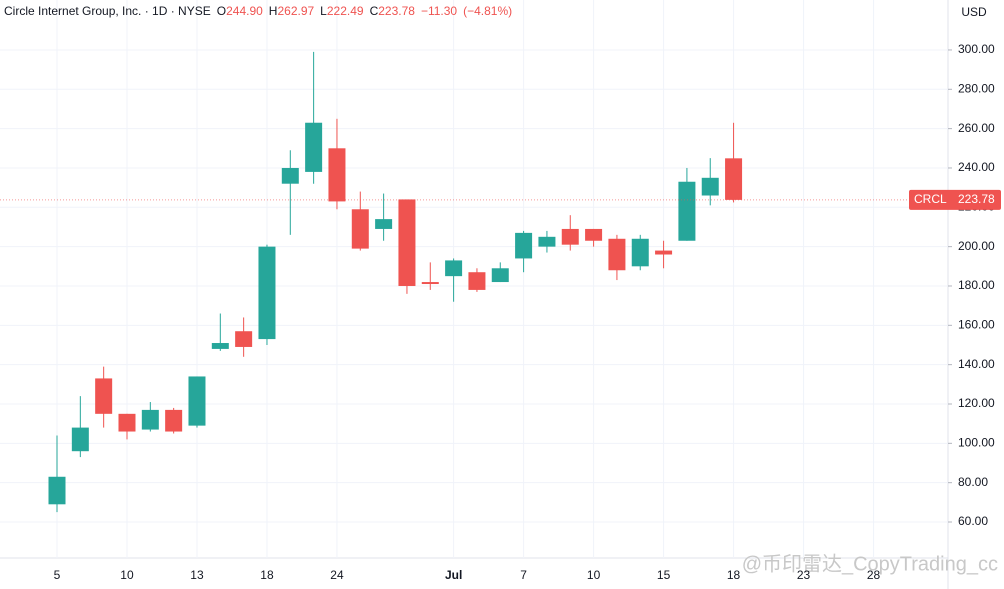 This screenshot has height=589, width=1004. What do you see at coordinates (976, 49) in the screenshot?
I see `y-tick-label: 300.00` at bounding box center [976, 49].